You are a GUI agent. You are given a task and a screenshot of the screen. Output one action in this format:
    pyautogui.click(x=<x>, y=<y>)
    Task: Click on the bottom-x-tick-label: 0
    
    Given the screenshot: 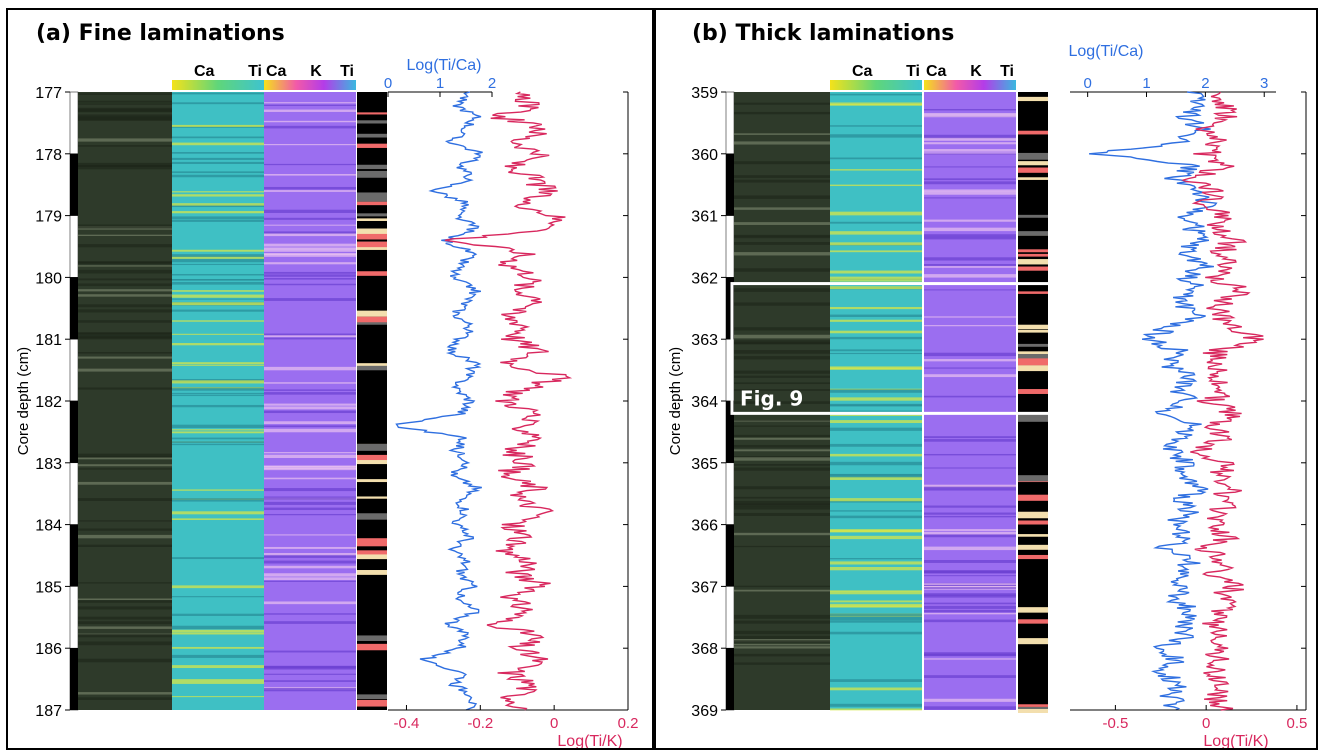 What is the action you would take?
    pyautogui.click(x=1206, y=723)
    